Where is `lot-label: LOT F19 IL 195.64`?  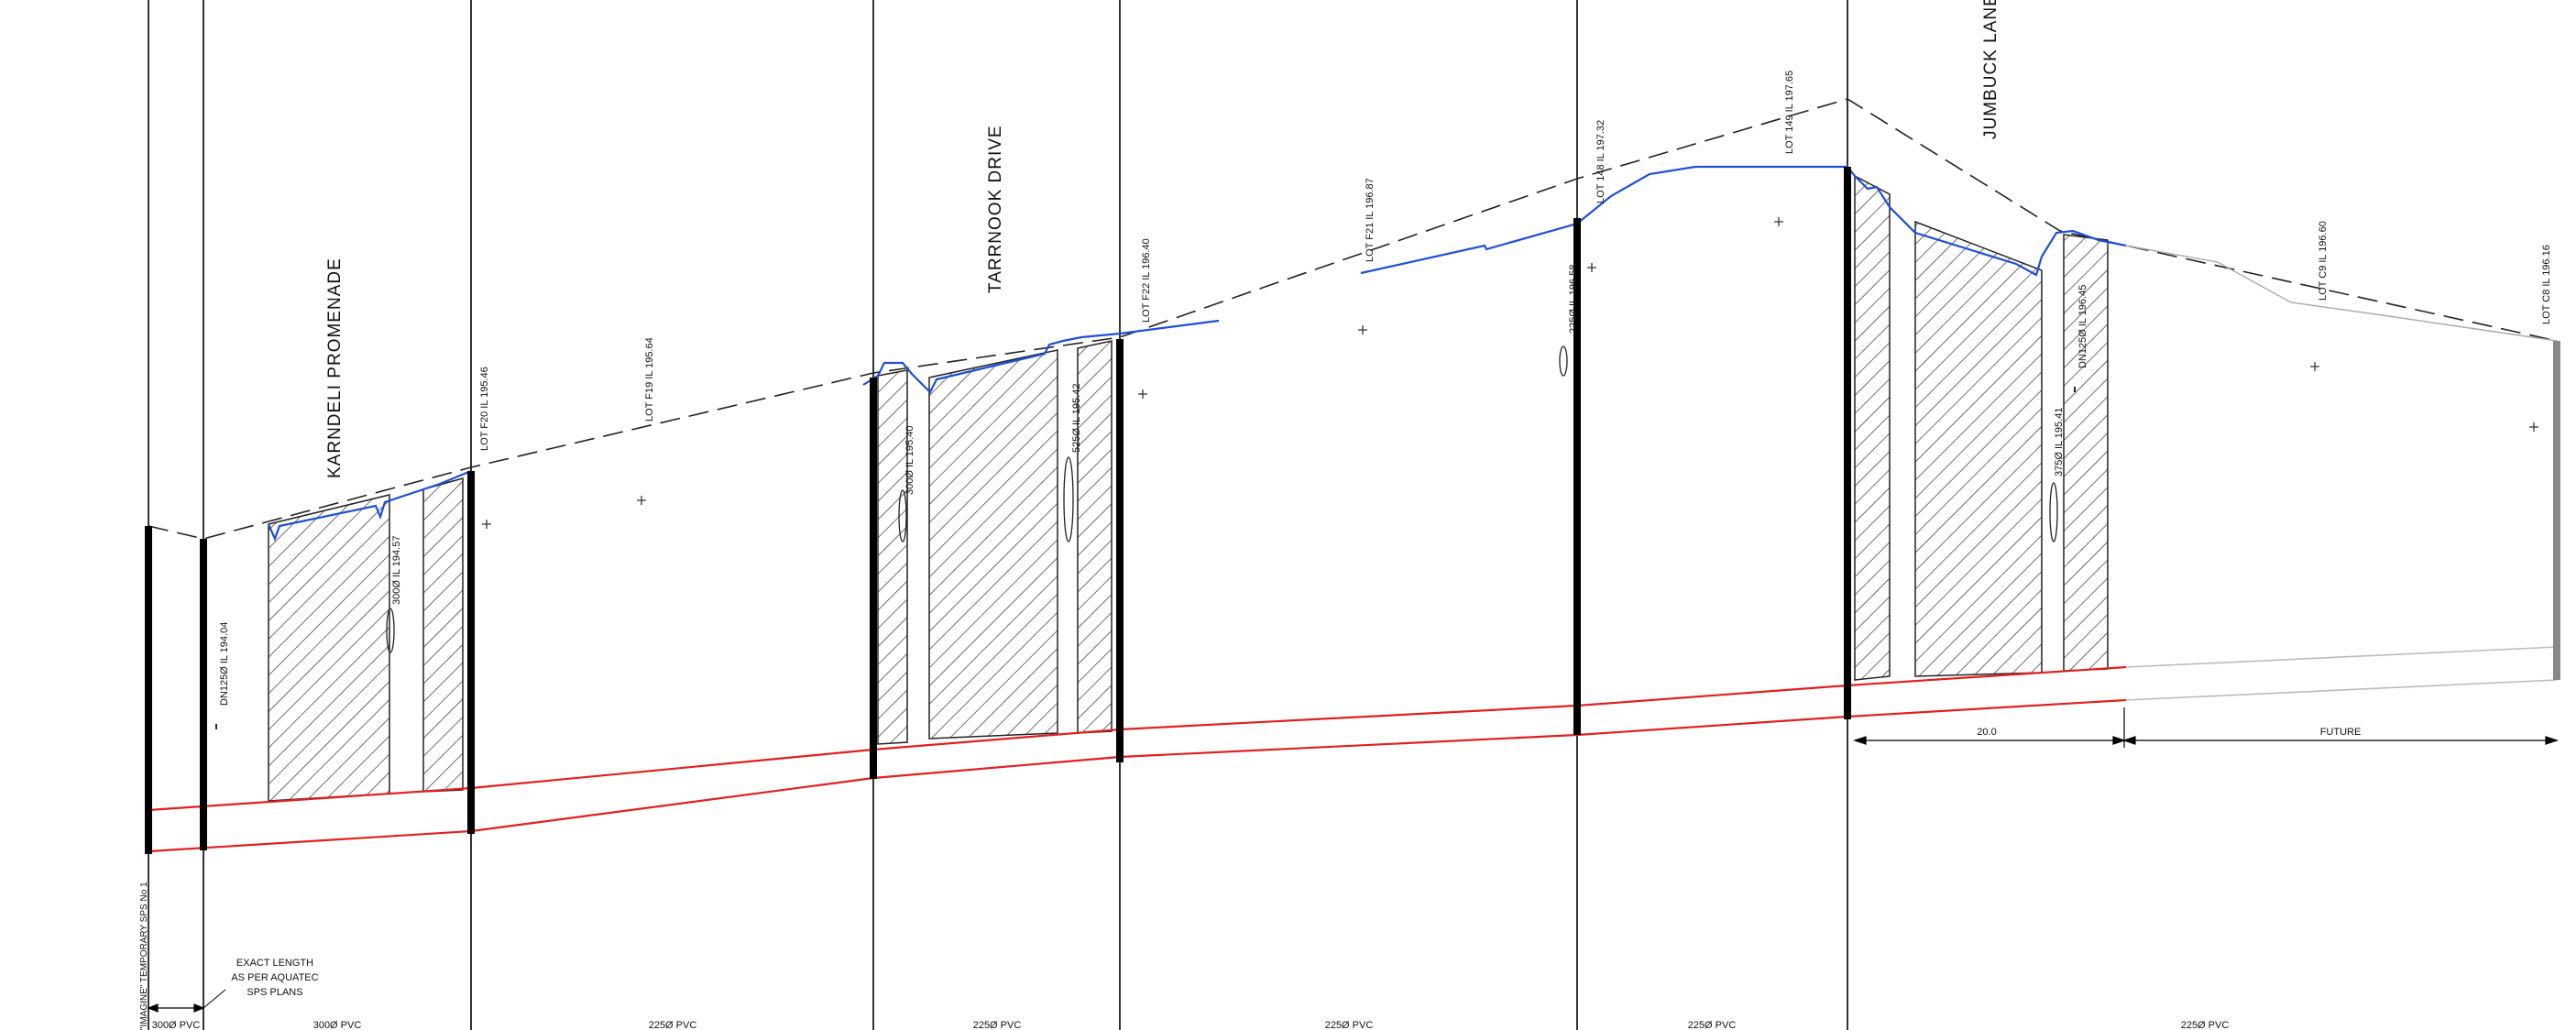 lot-label: LOT F19 IL 195.64 is located at coordinates (649, 379).